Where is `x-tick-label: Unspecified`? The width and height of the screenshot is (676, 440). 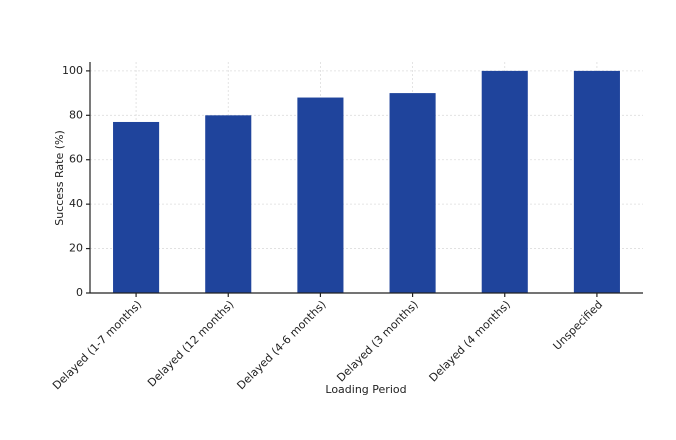
x-tick-label: Unspecified is located at coordinates (578, 325).